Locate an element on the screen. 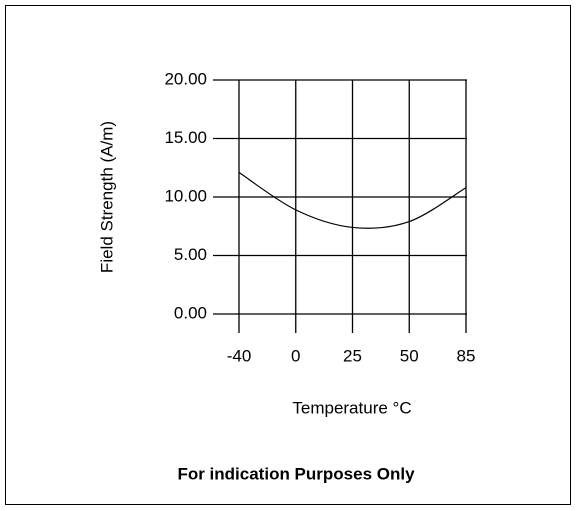 The width and height of the screenshot is (576, 511). y-axis-label: Field Strength (A/m) is located at coordinates (106, 197).